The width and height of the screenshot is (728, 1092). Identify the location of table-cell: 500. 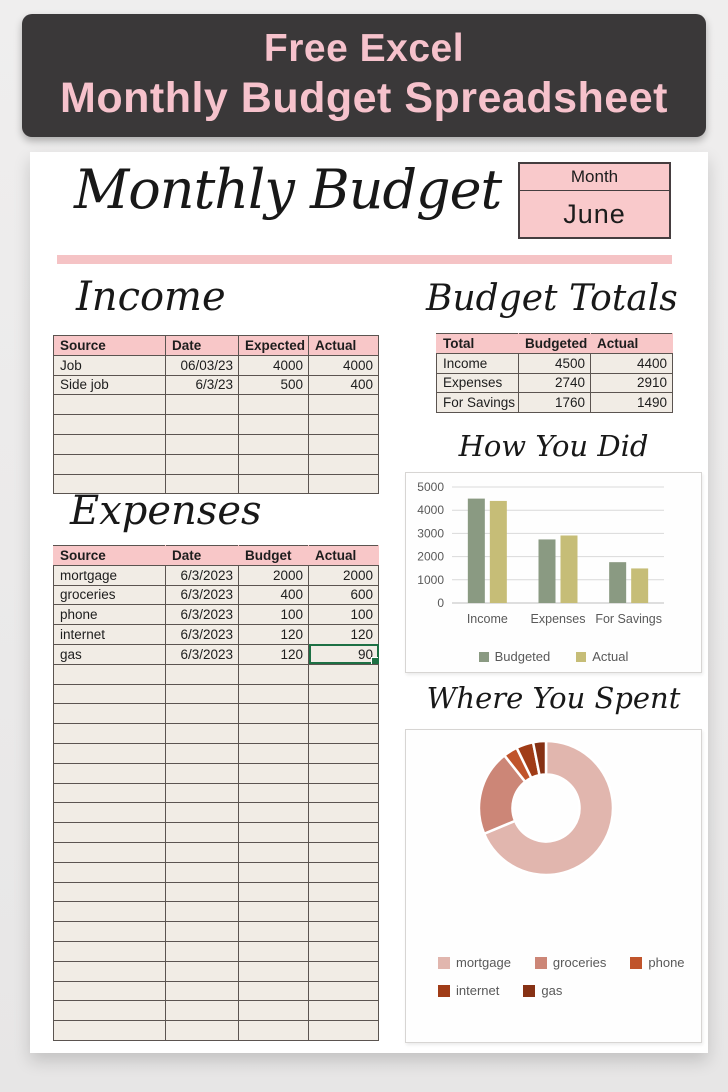
(273, 385).